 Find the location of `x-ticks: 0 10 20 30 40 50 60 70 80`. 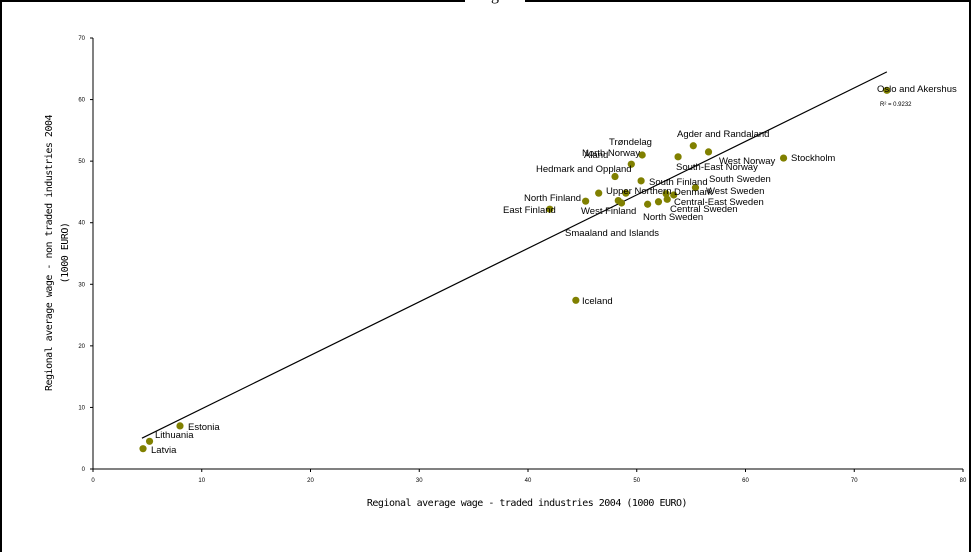

x-ticks: 0 10 20 30 40 50 60 70 80 is located at coordinates (529, 476).